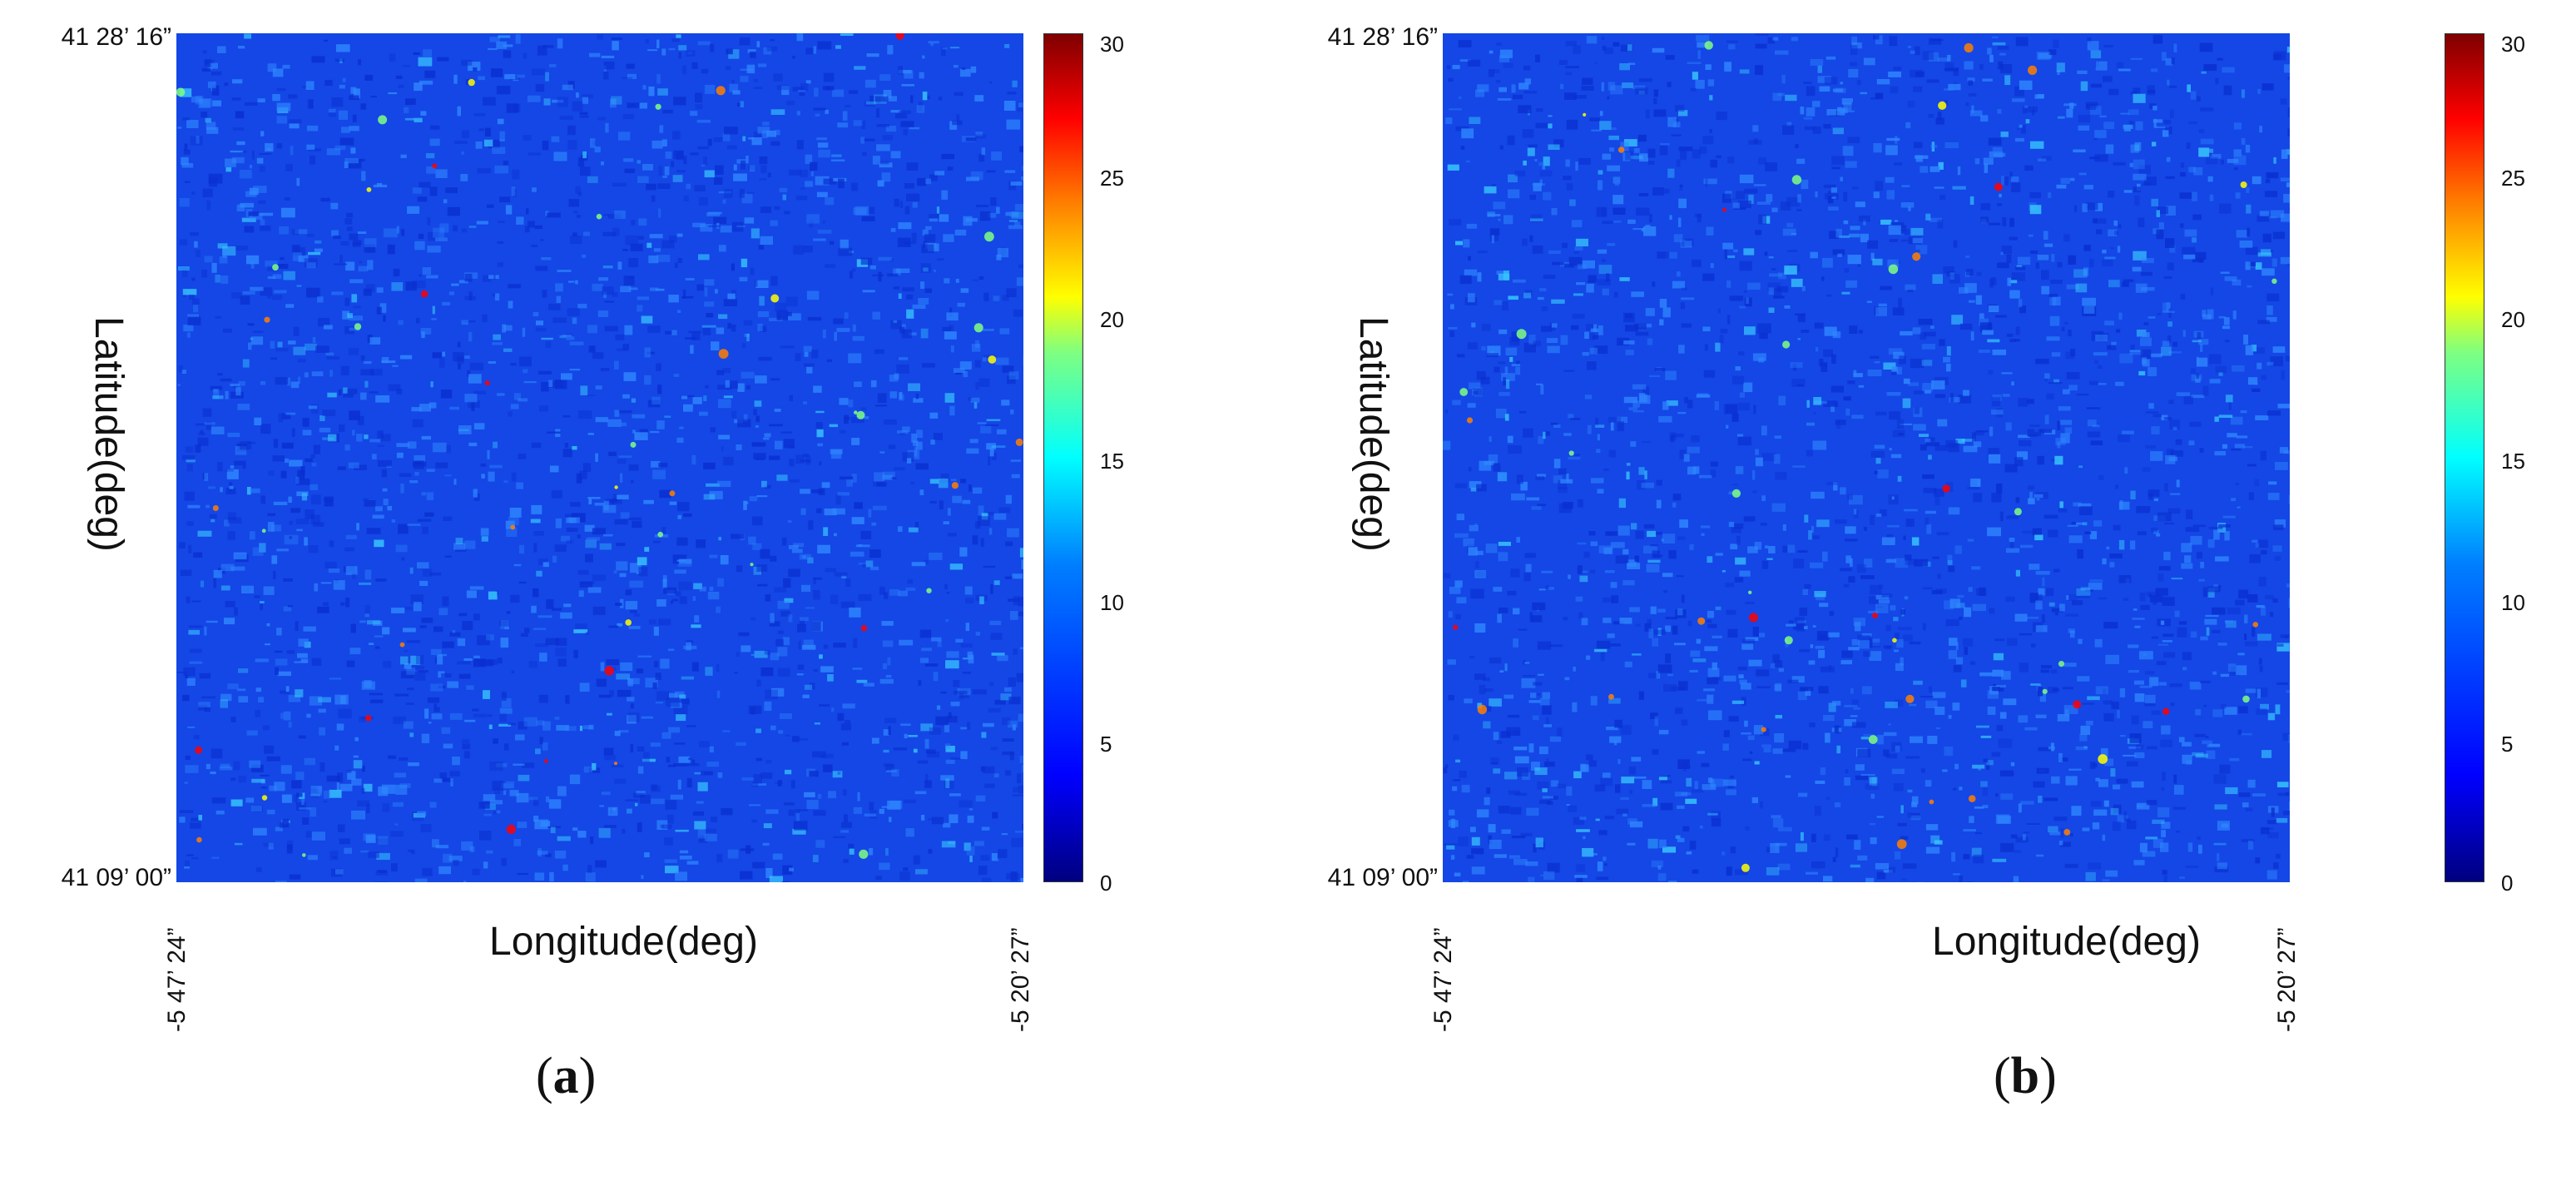 The image size is (2576, 1201). Describe the element at coordinates (567, 1076) in the screenshot. I see `panel-label-a: (a)` at that location.